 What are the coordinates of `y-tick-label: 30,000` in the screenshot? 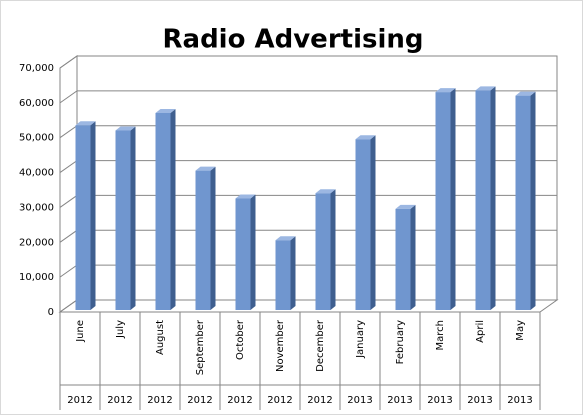 It's located at (36, 207).